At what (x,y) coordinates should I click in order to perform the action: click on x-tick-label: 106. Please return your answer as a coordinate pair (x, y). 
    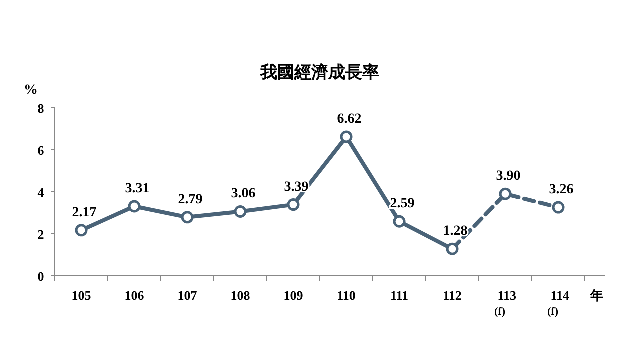
    Looking at the image, I should click on (134, 295).